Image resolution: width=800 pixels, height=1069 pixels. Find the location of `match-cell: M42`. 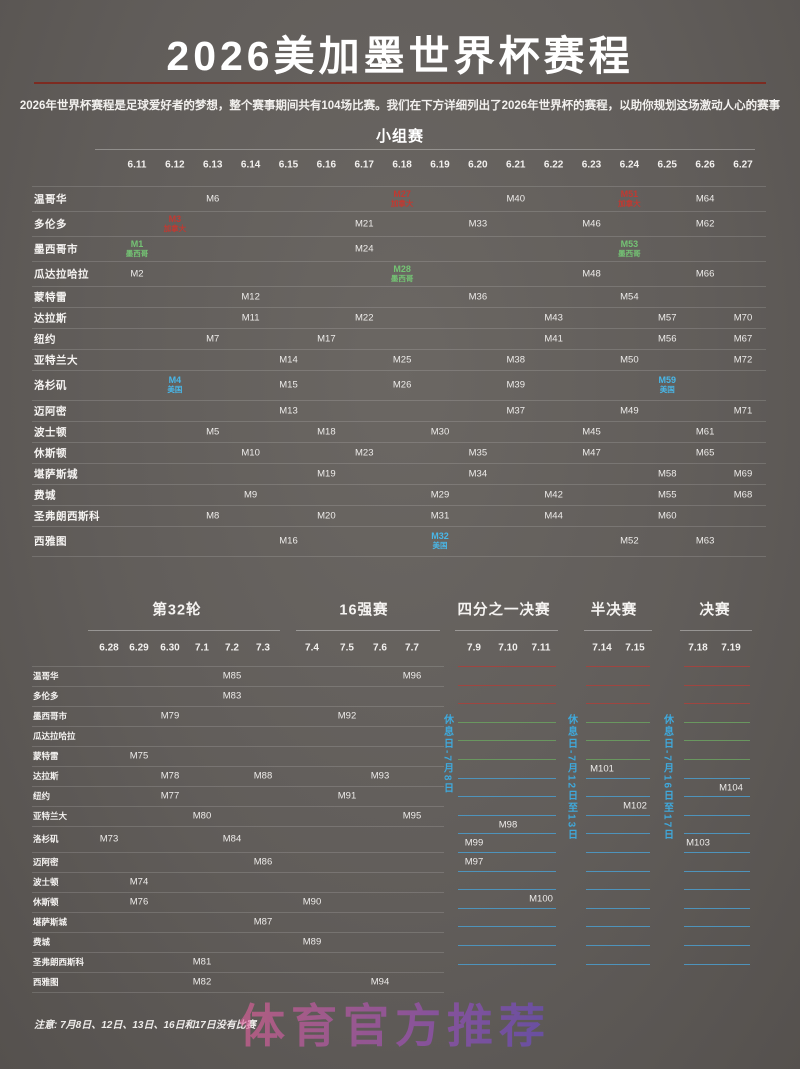

match-cell: M42 is located at coordinates (553, 494).